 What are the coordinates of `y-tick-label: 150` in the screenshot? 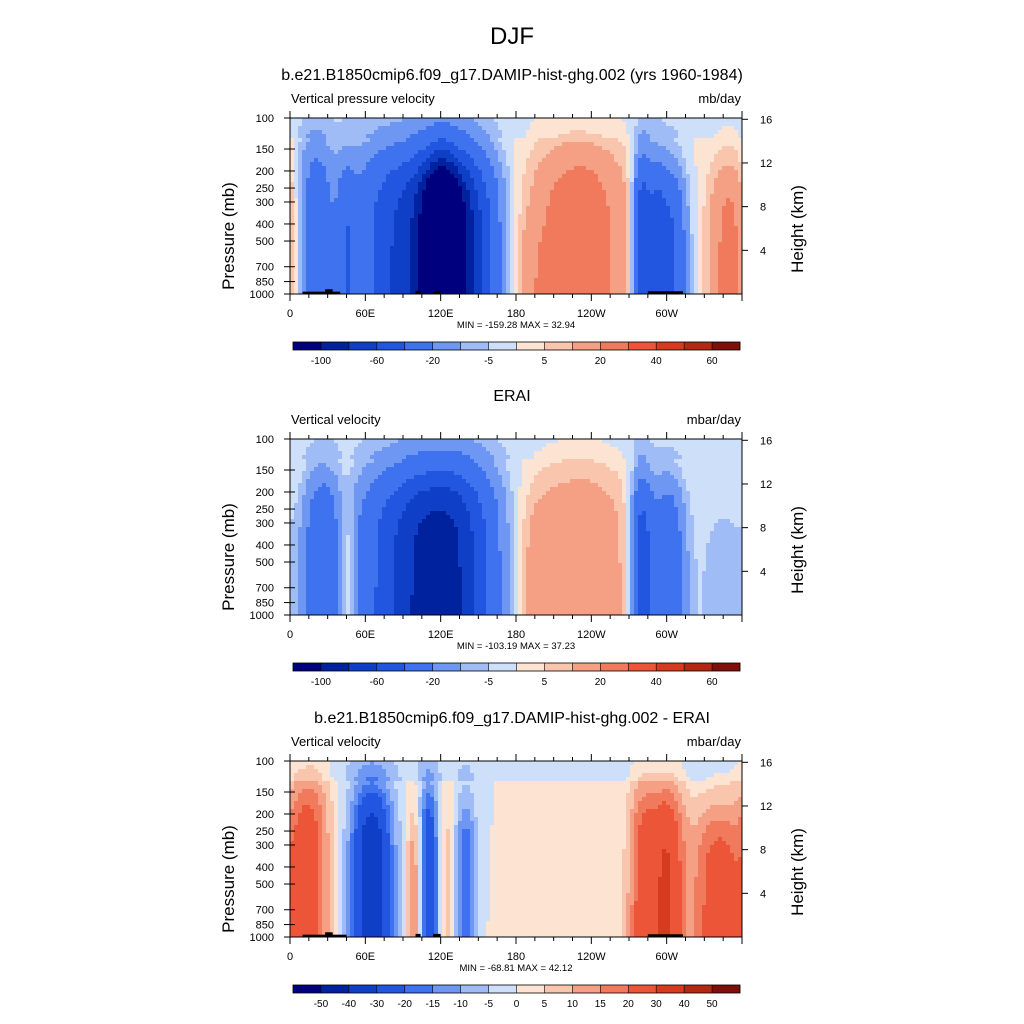 It's located at (265, 150).